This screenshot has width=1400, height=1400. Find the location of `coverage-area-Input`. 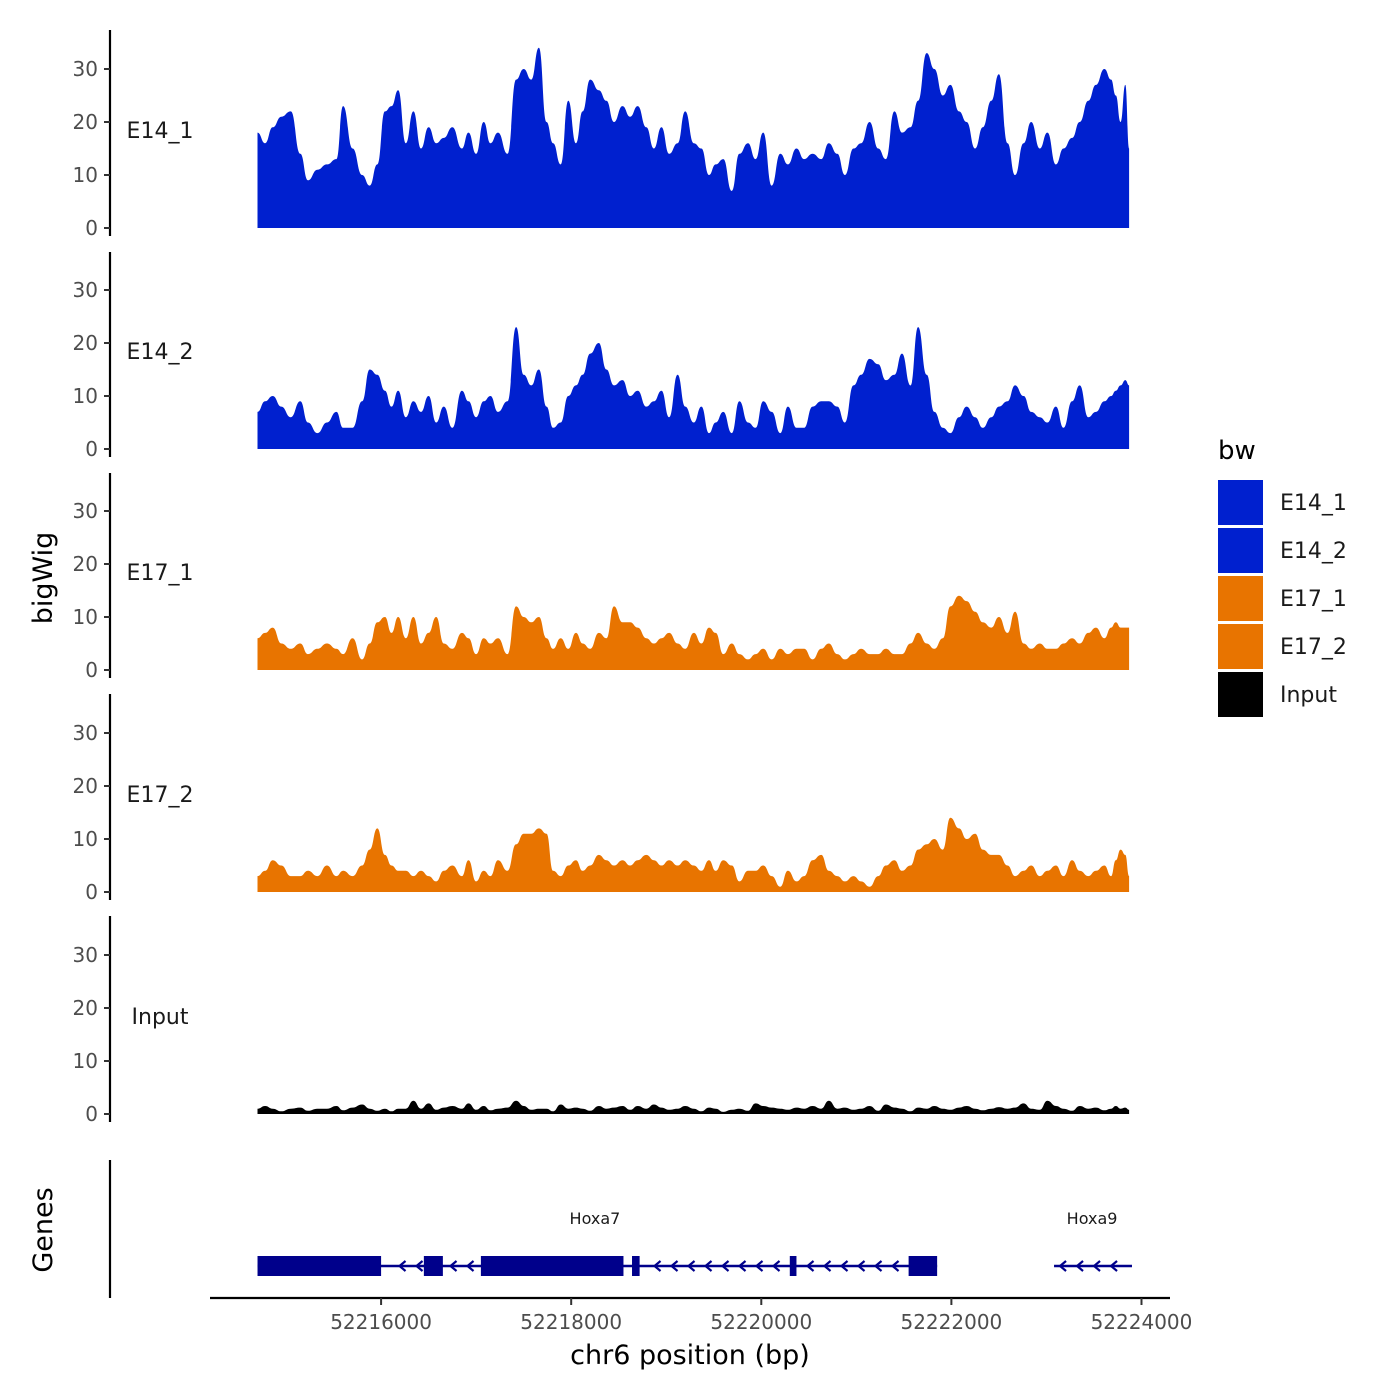

coverage-area-Input is located at coordinates (693, 1107).